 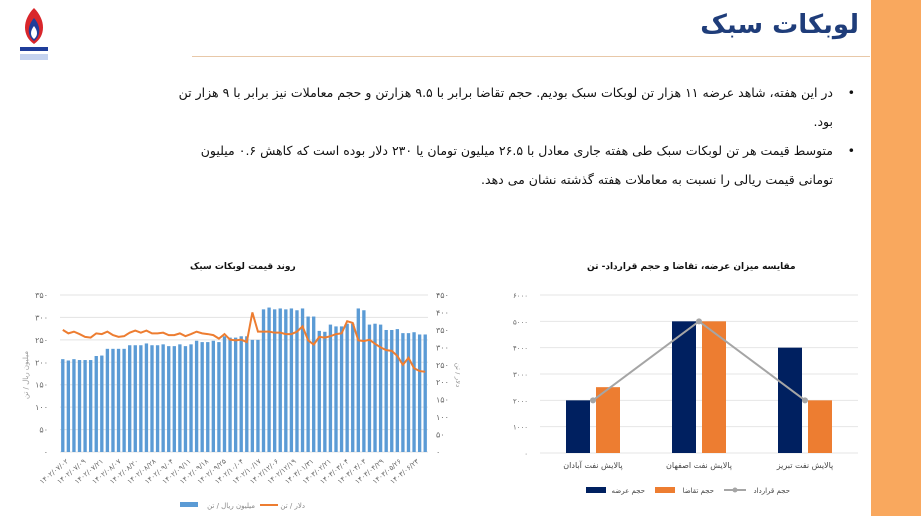 I want to click on legend-bar-label: میلیون ریال / تن, so click(x=231, y=506).